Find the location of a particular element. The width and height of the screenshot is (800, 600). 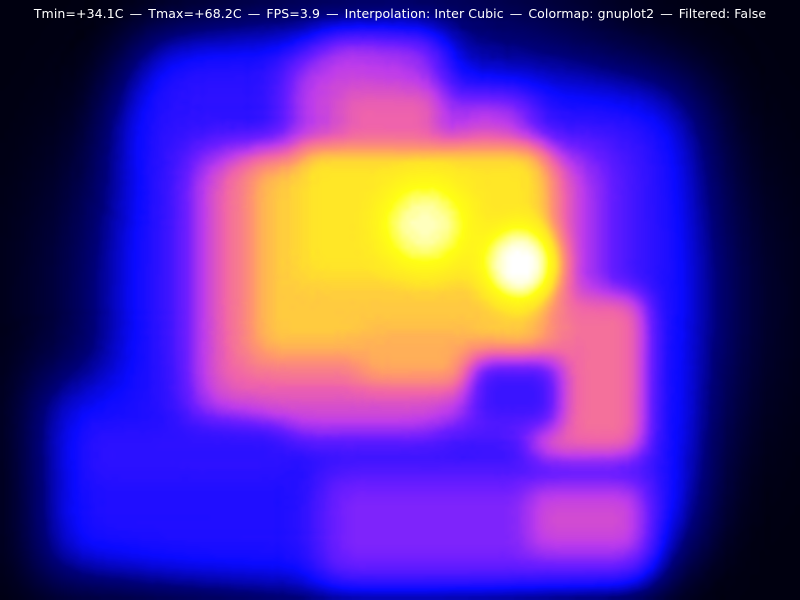

interpolation-readout: Interpolation: Inter Cubic is located at coordinates (424, 13).